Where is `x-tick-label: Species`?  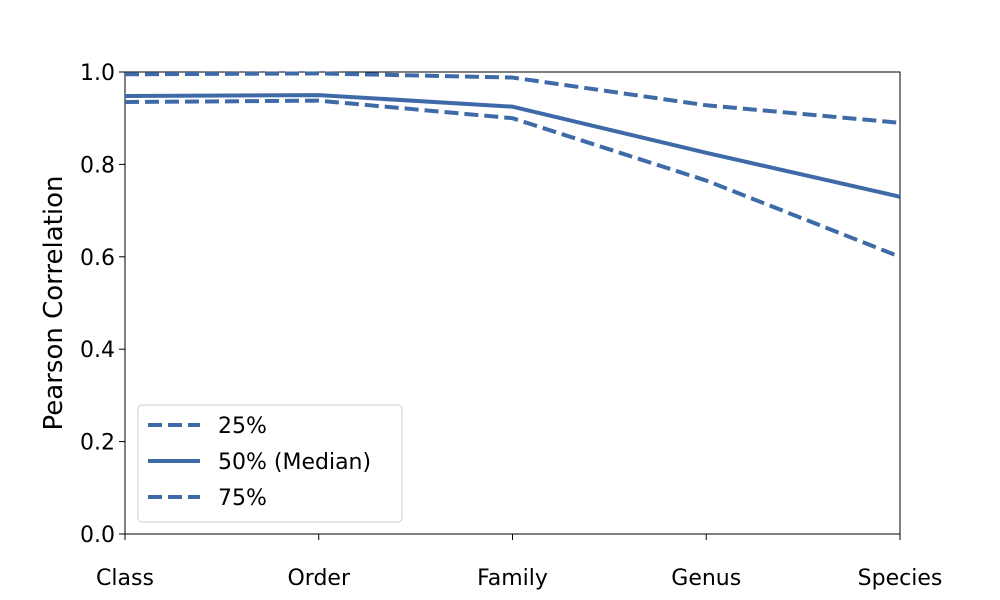 x-tick-label: Species is located at coordinates (900, 578).